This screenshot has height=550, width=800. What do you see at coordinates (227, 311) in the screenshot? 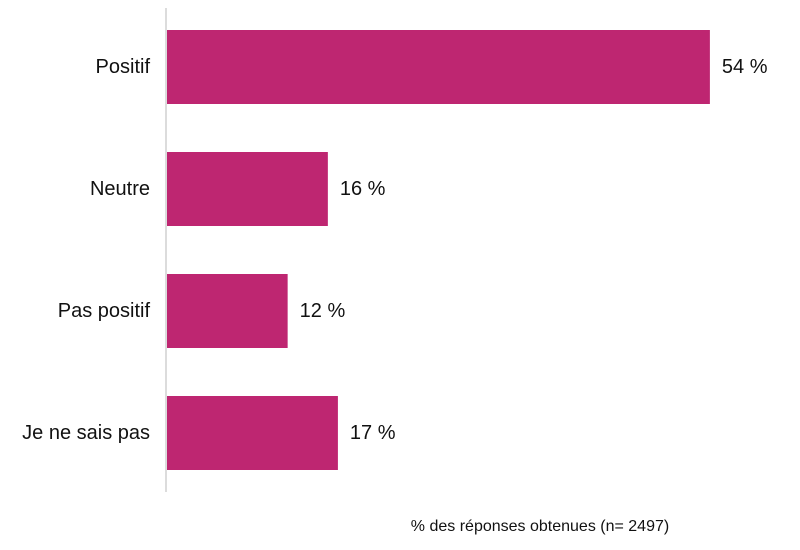
I see `bar-pas-positif` at bounding box center [227, 311].